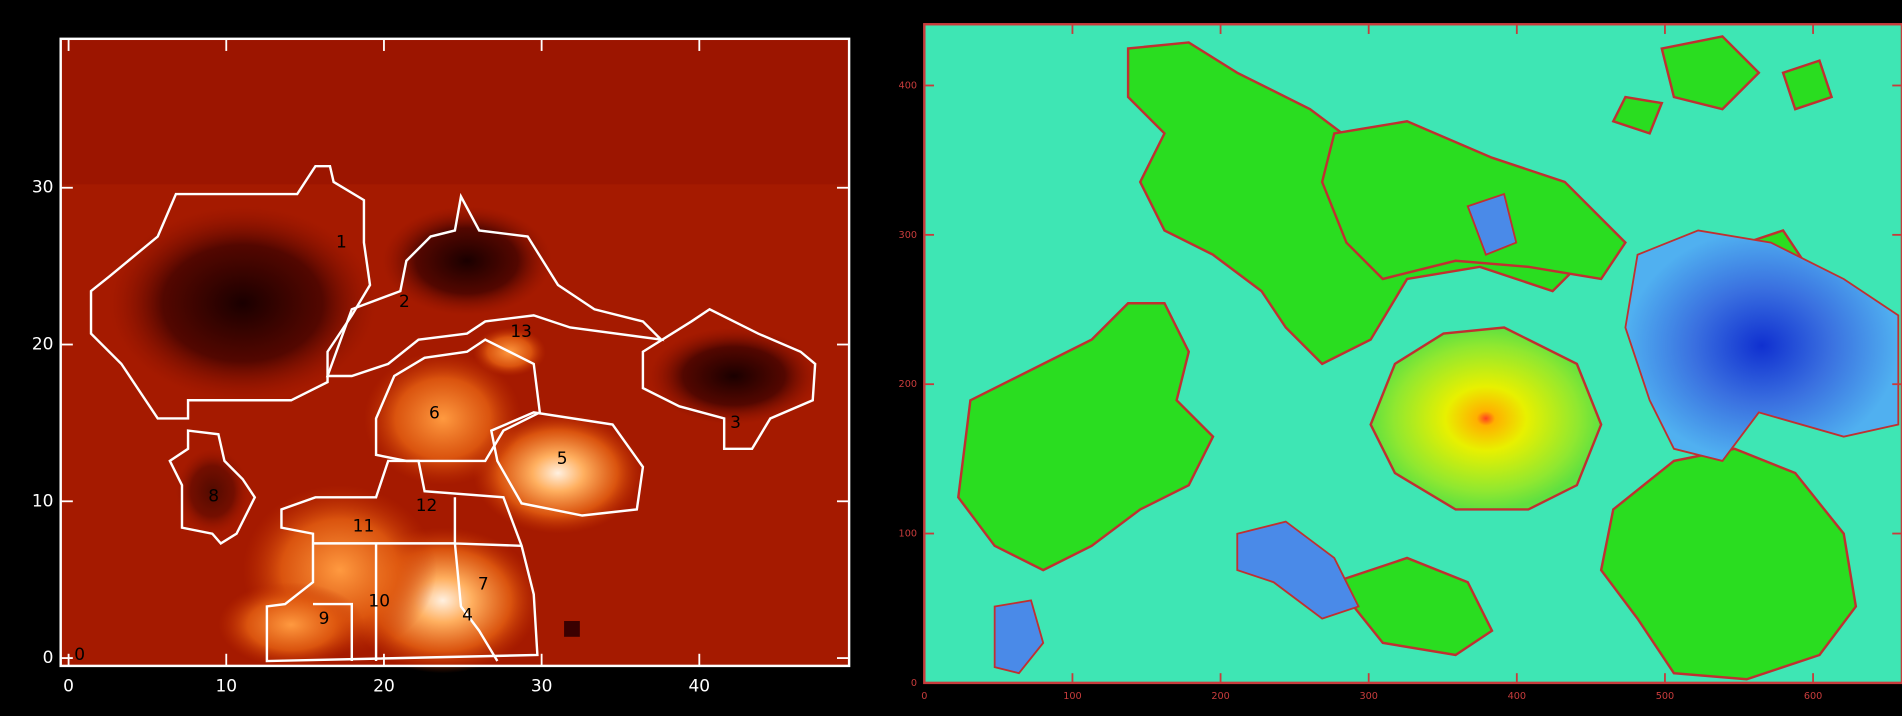 The height and width of the screenshot is (716, 1902). I want to click on region-label: 0, so click(79, 655).